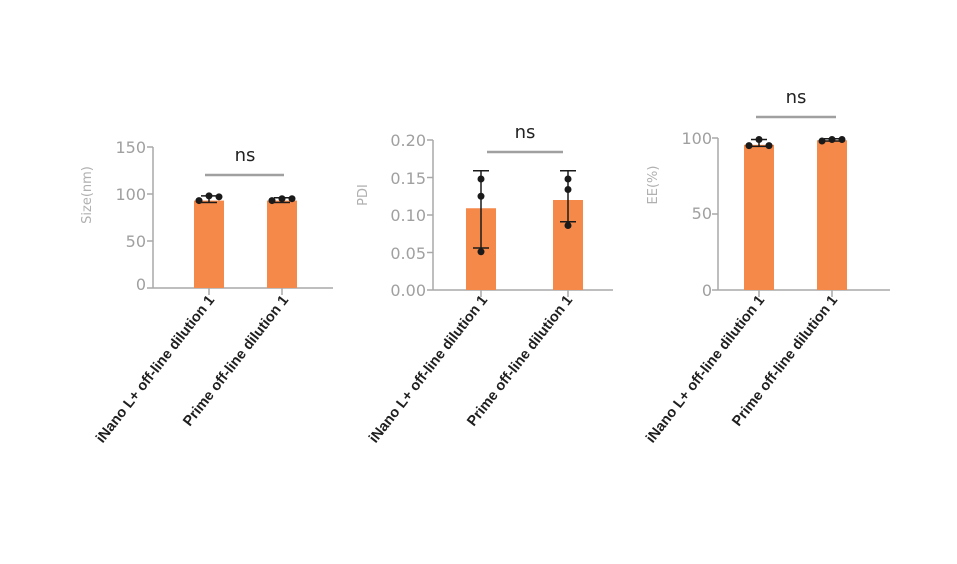 The height and width of the screenshot is (564, 957). I want to click on y-tick-label-pdi-2: 0.10, so click(408, 215).